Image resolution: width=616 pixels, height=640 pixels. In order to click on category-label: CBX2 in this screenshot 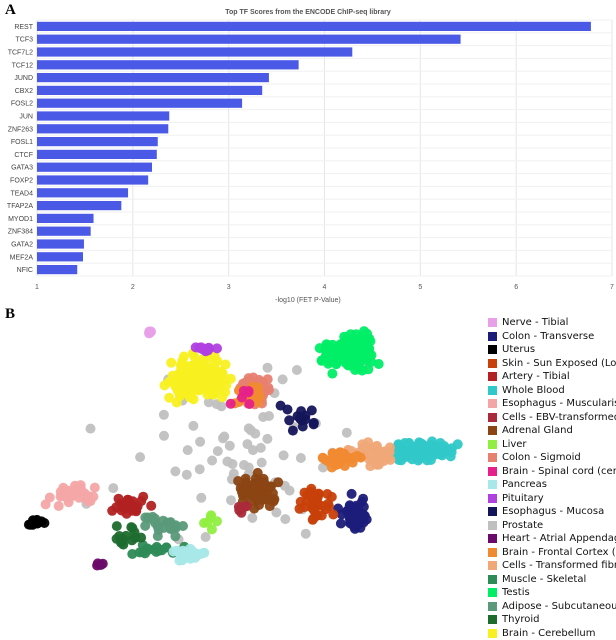, I will do `click(24, 91)`.